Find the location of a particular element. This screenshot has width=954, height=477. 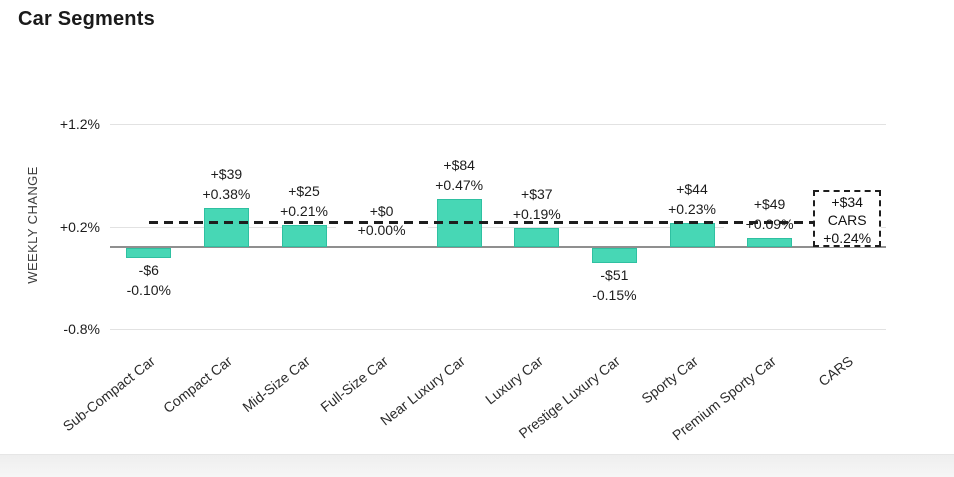

pct-label-near-luxury-car: +0.47% is located at coordinates (459, 184).